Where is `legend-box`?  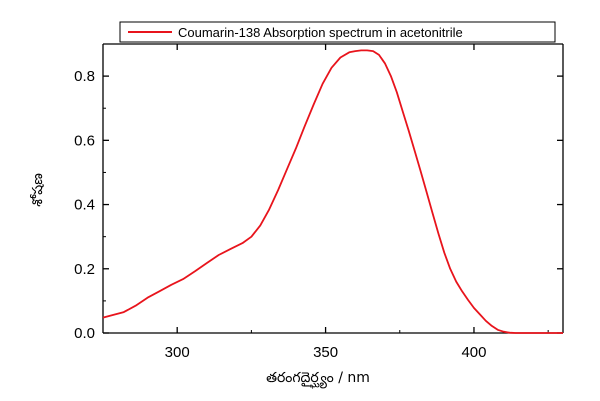 legend-box is located at coordinates (337, 32).